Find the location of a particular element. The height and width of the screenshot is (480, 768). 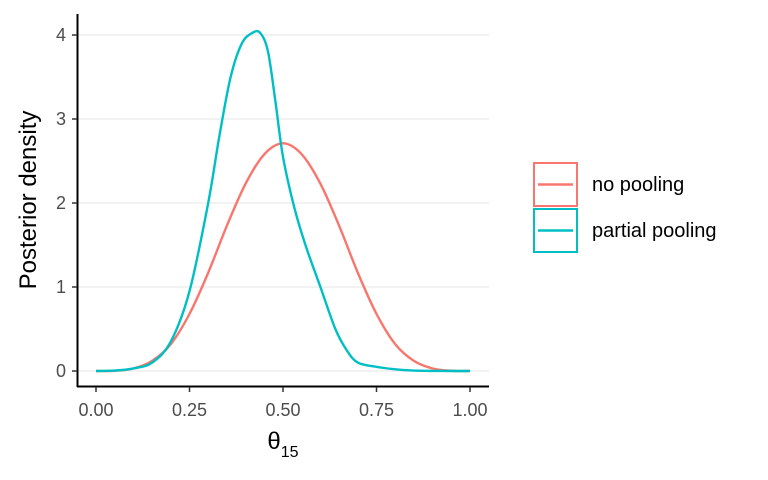

x-tick-label: 1.00 is located at coordinates (469, 410).